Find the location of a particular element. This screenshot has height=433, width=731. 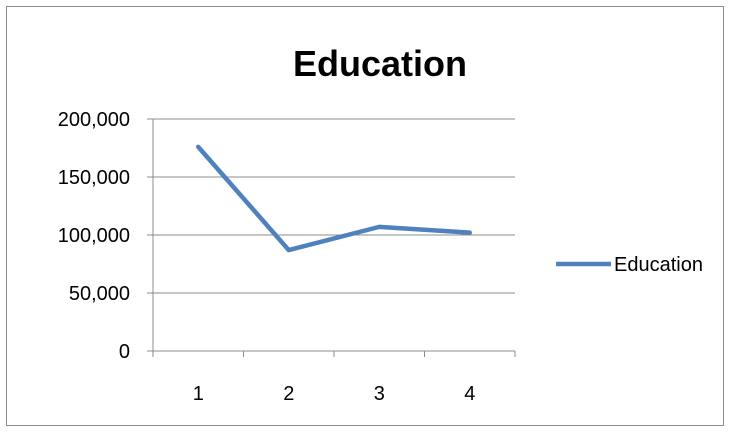

y-tick-label: 0 is located at coordinates (124, 352).